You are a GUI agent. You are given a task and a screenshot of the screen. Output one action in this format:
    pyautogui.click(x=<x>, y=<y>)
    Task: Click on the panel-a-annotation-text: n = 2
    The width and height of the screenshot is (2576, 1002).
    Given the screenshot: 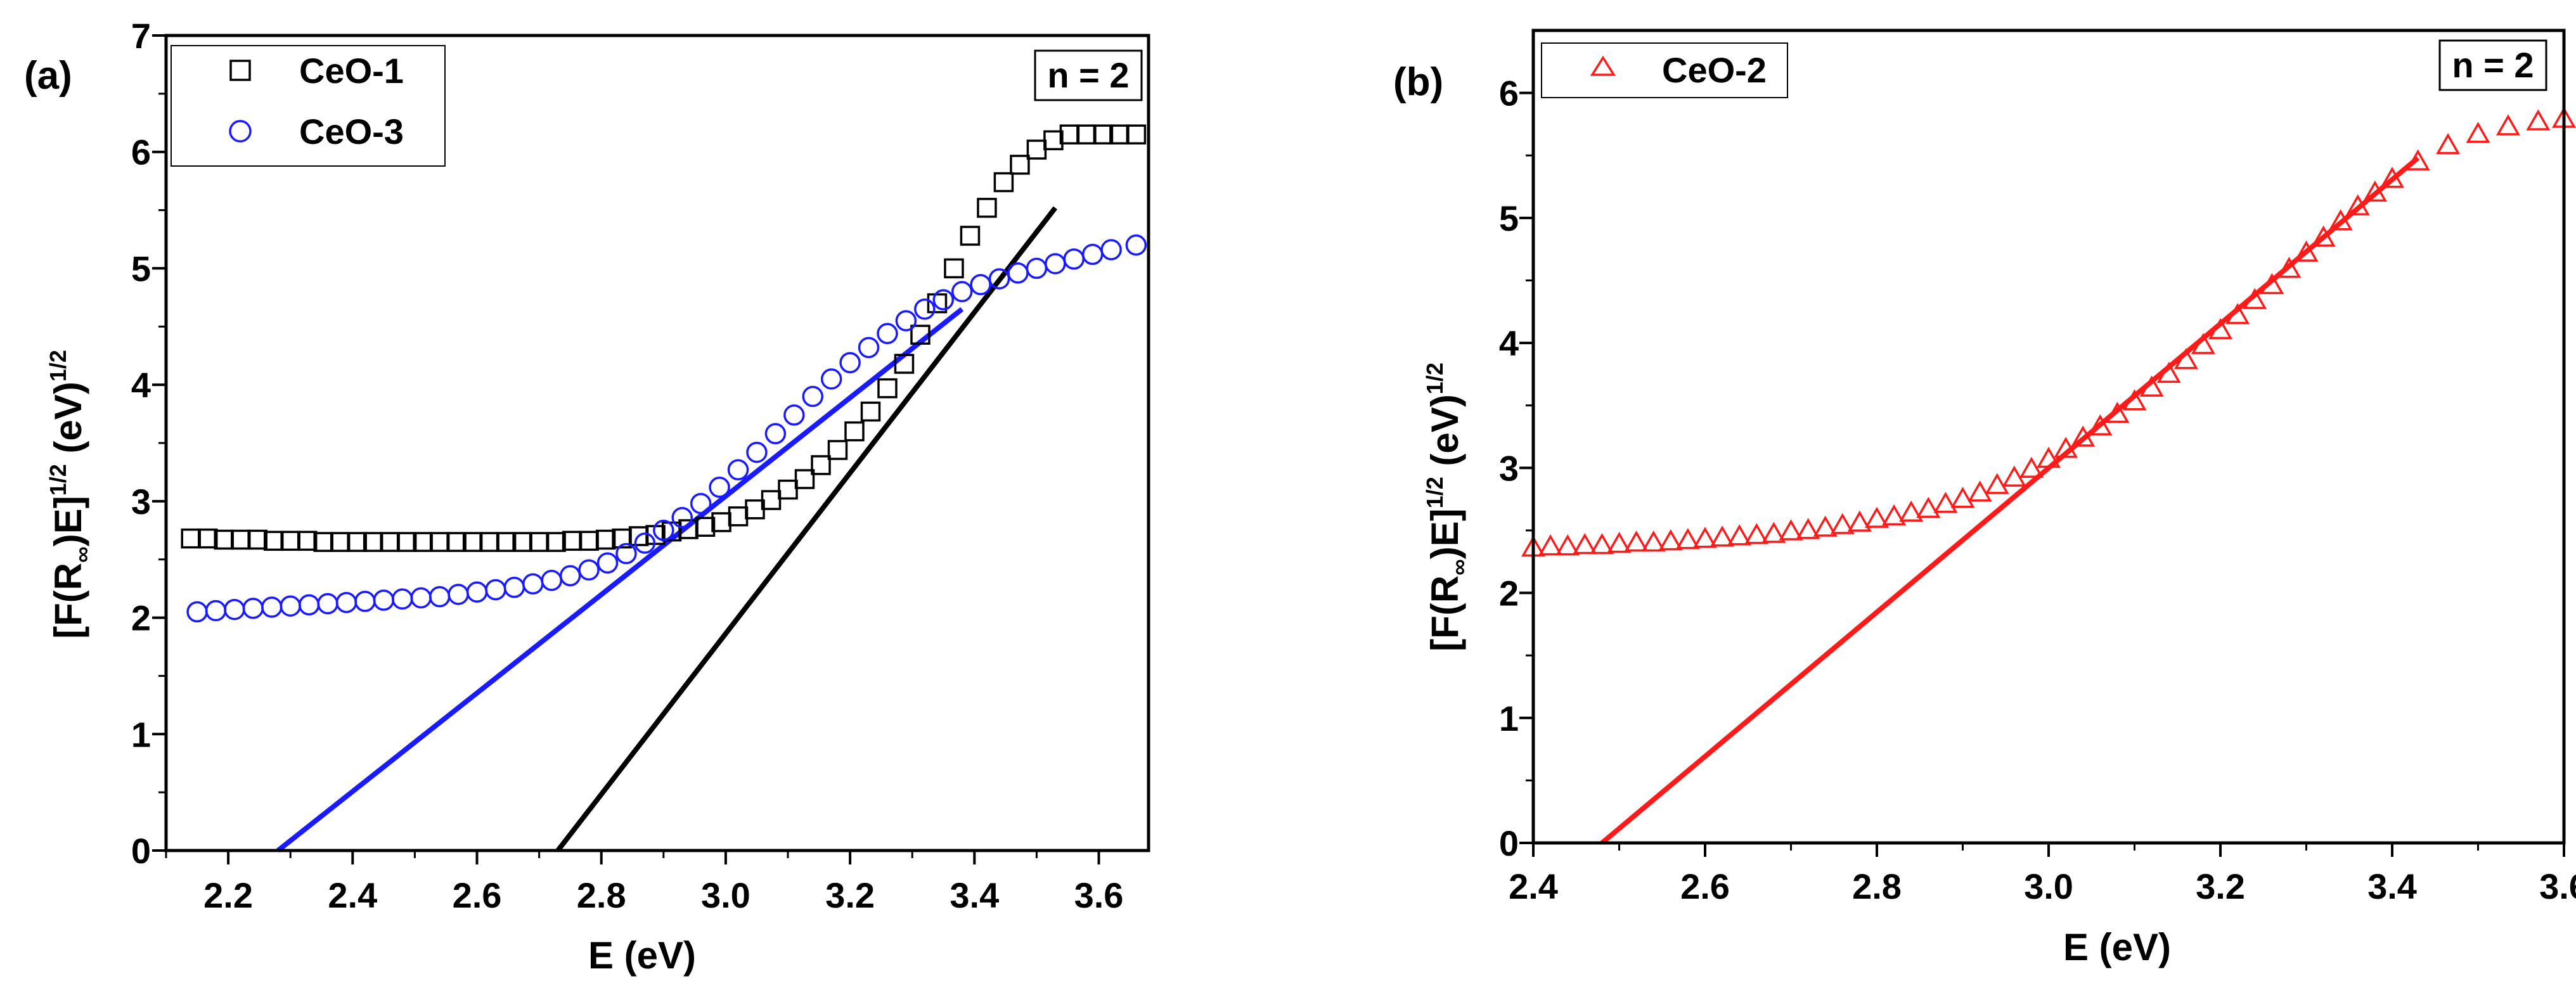 What is the action you would take?
    pyautogui.click(x=1088, y=75)
    